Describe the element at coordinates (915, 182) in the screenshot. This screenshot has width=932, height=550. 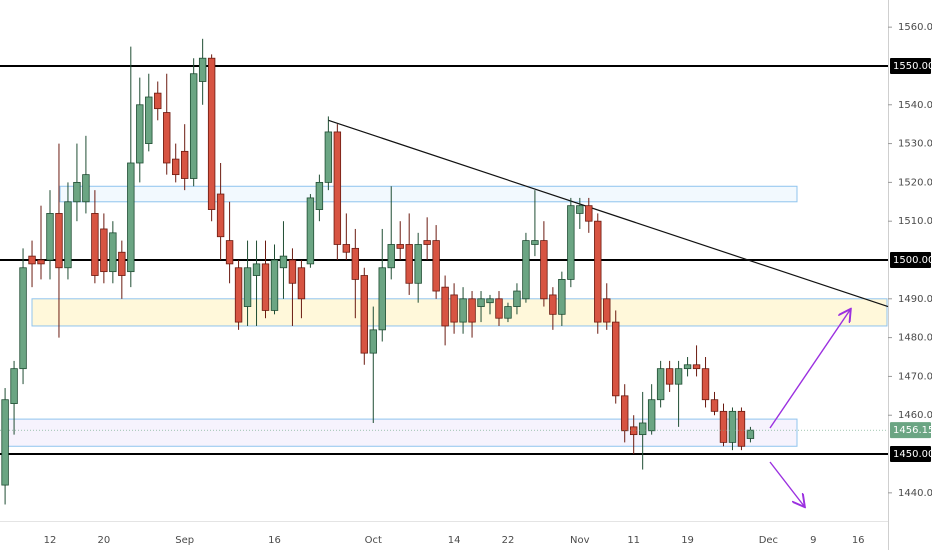
I see `y-tick-label: 1520.00` at that location.